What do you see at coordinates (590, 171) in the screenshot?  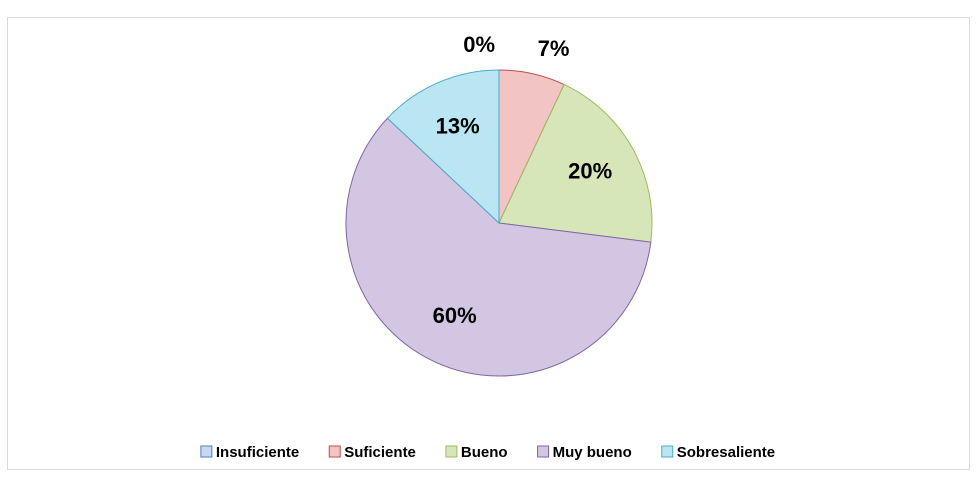 I see `data-label: 20%` at bounding box center [590, 171].